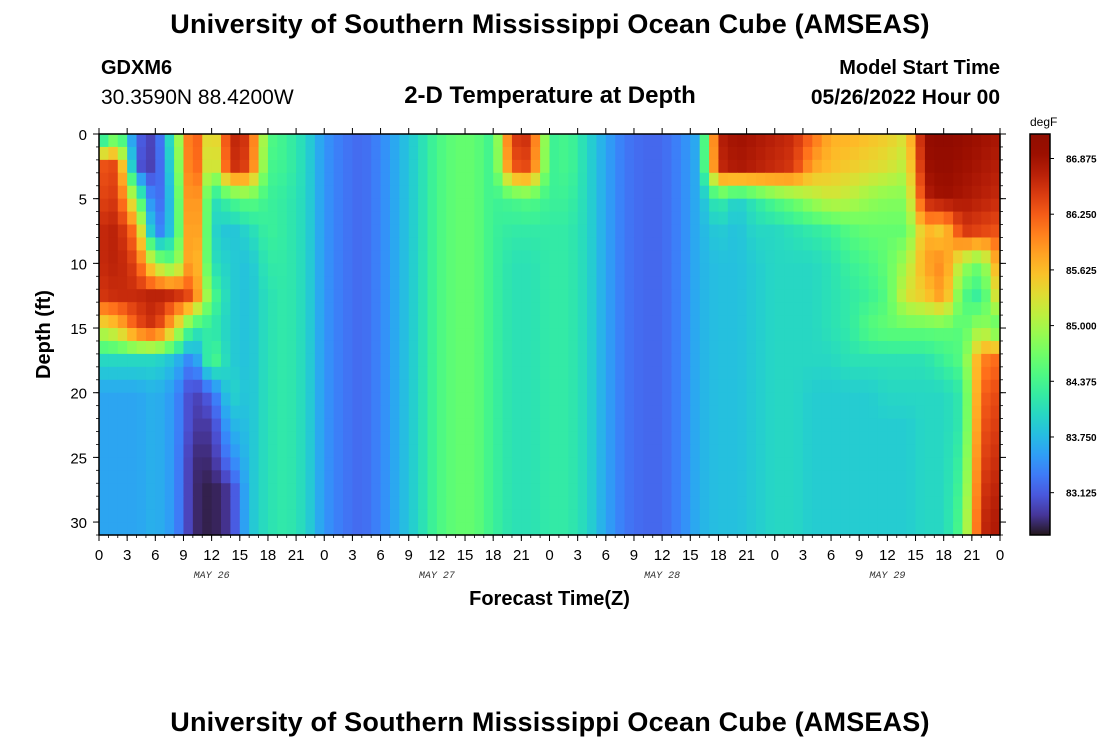 Image resolution: width=1100 pixels, height=750 pixels. I want to click on x-tick-label: 9, so click(183, 555).